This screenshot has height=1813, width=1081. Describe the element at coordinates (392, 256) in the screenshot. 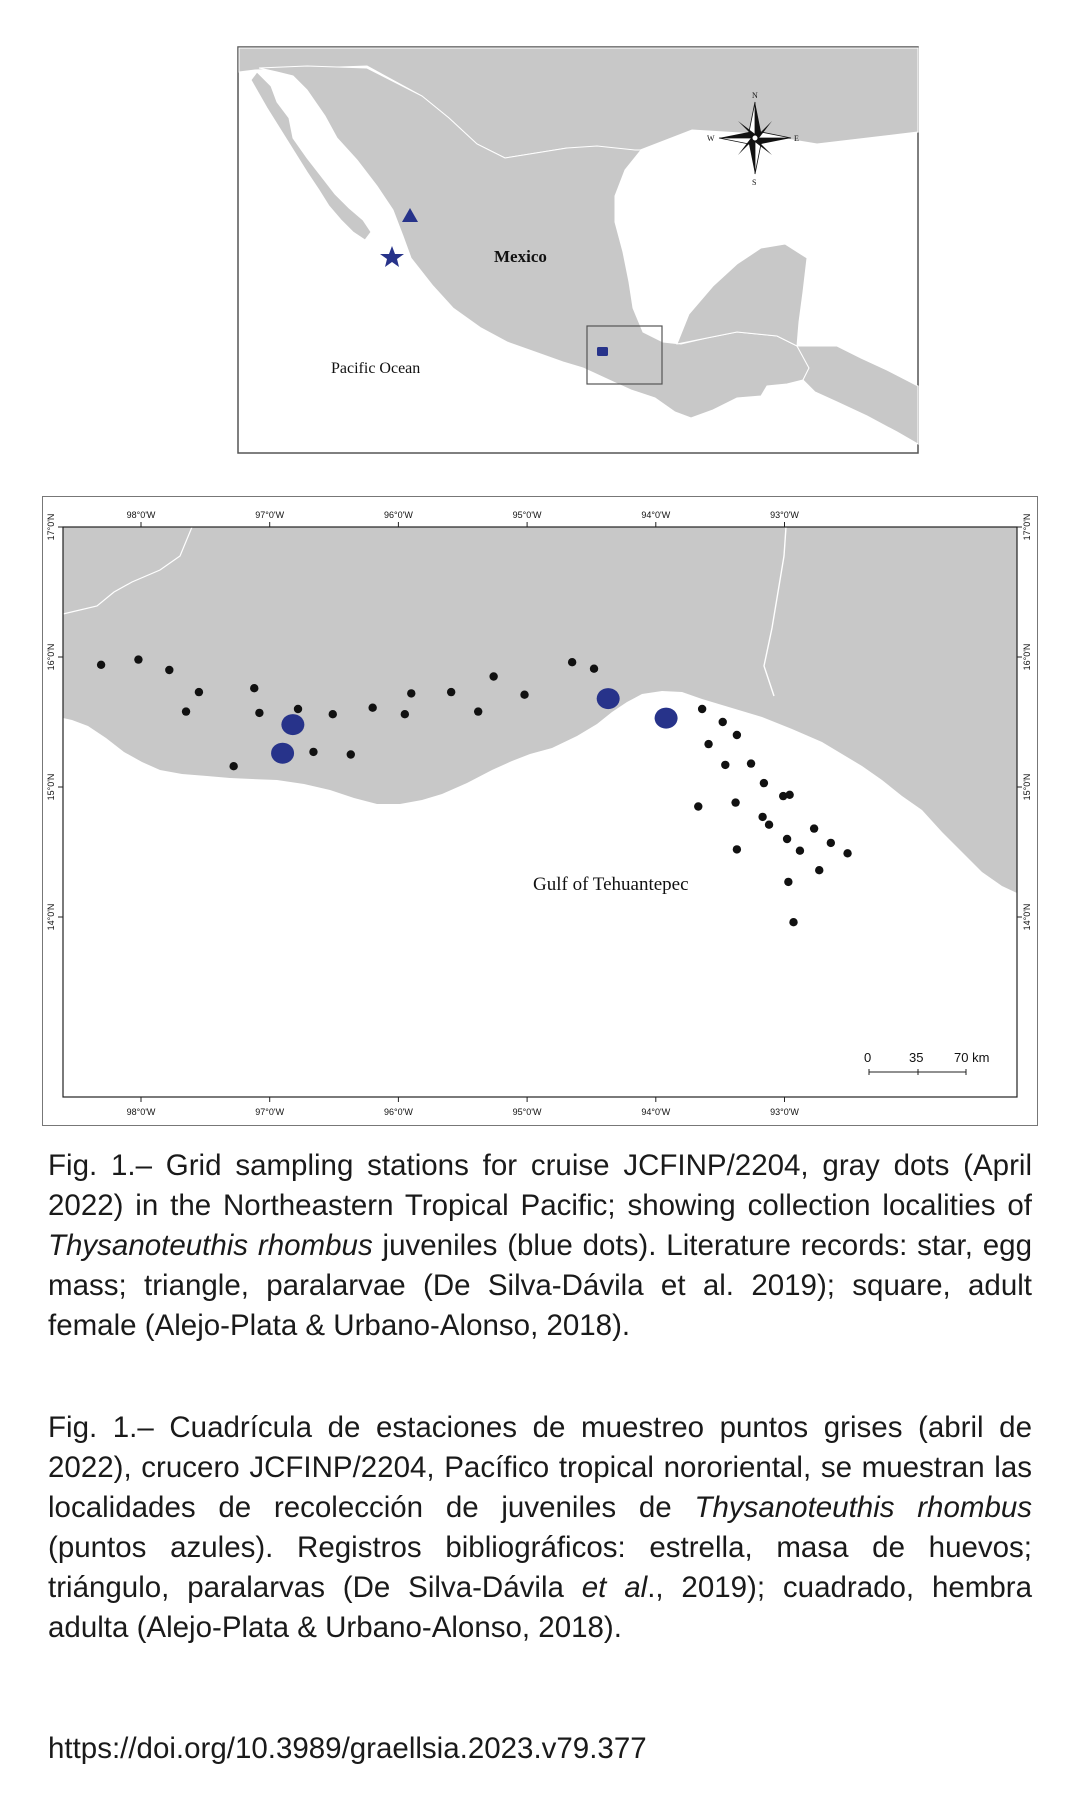

I see `egg-mass-star-marker` at that location.